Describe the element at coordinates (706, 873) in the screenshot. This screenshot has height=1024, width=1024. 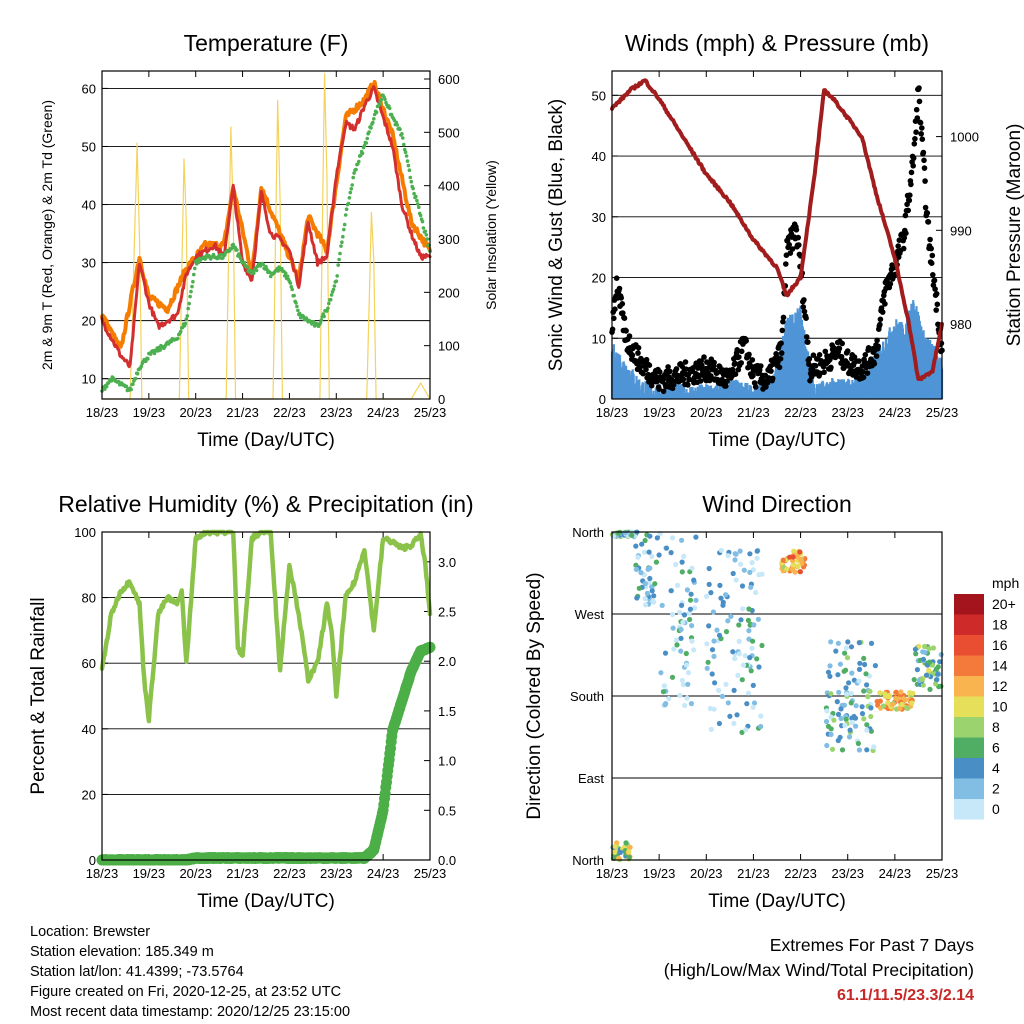
I see `x-tick-label: 20/23` at that location.